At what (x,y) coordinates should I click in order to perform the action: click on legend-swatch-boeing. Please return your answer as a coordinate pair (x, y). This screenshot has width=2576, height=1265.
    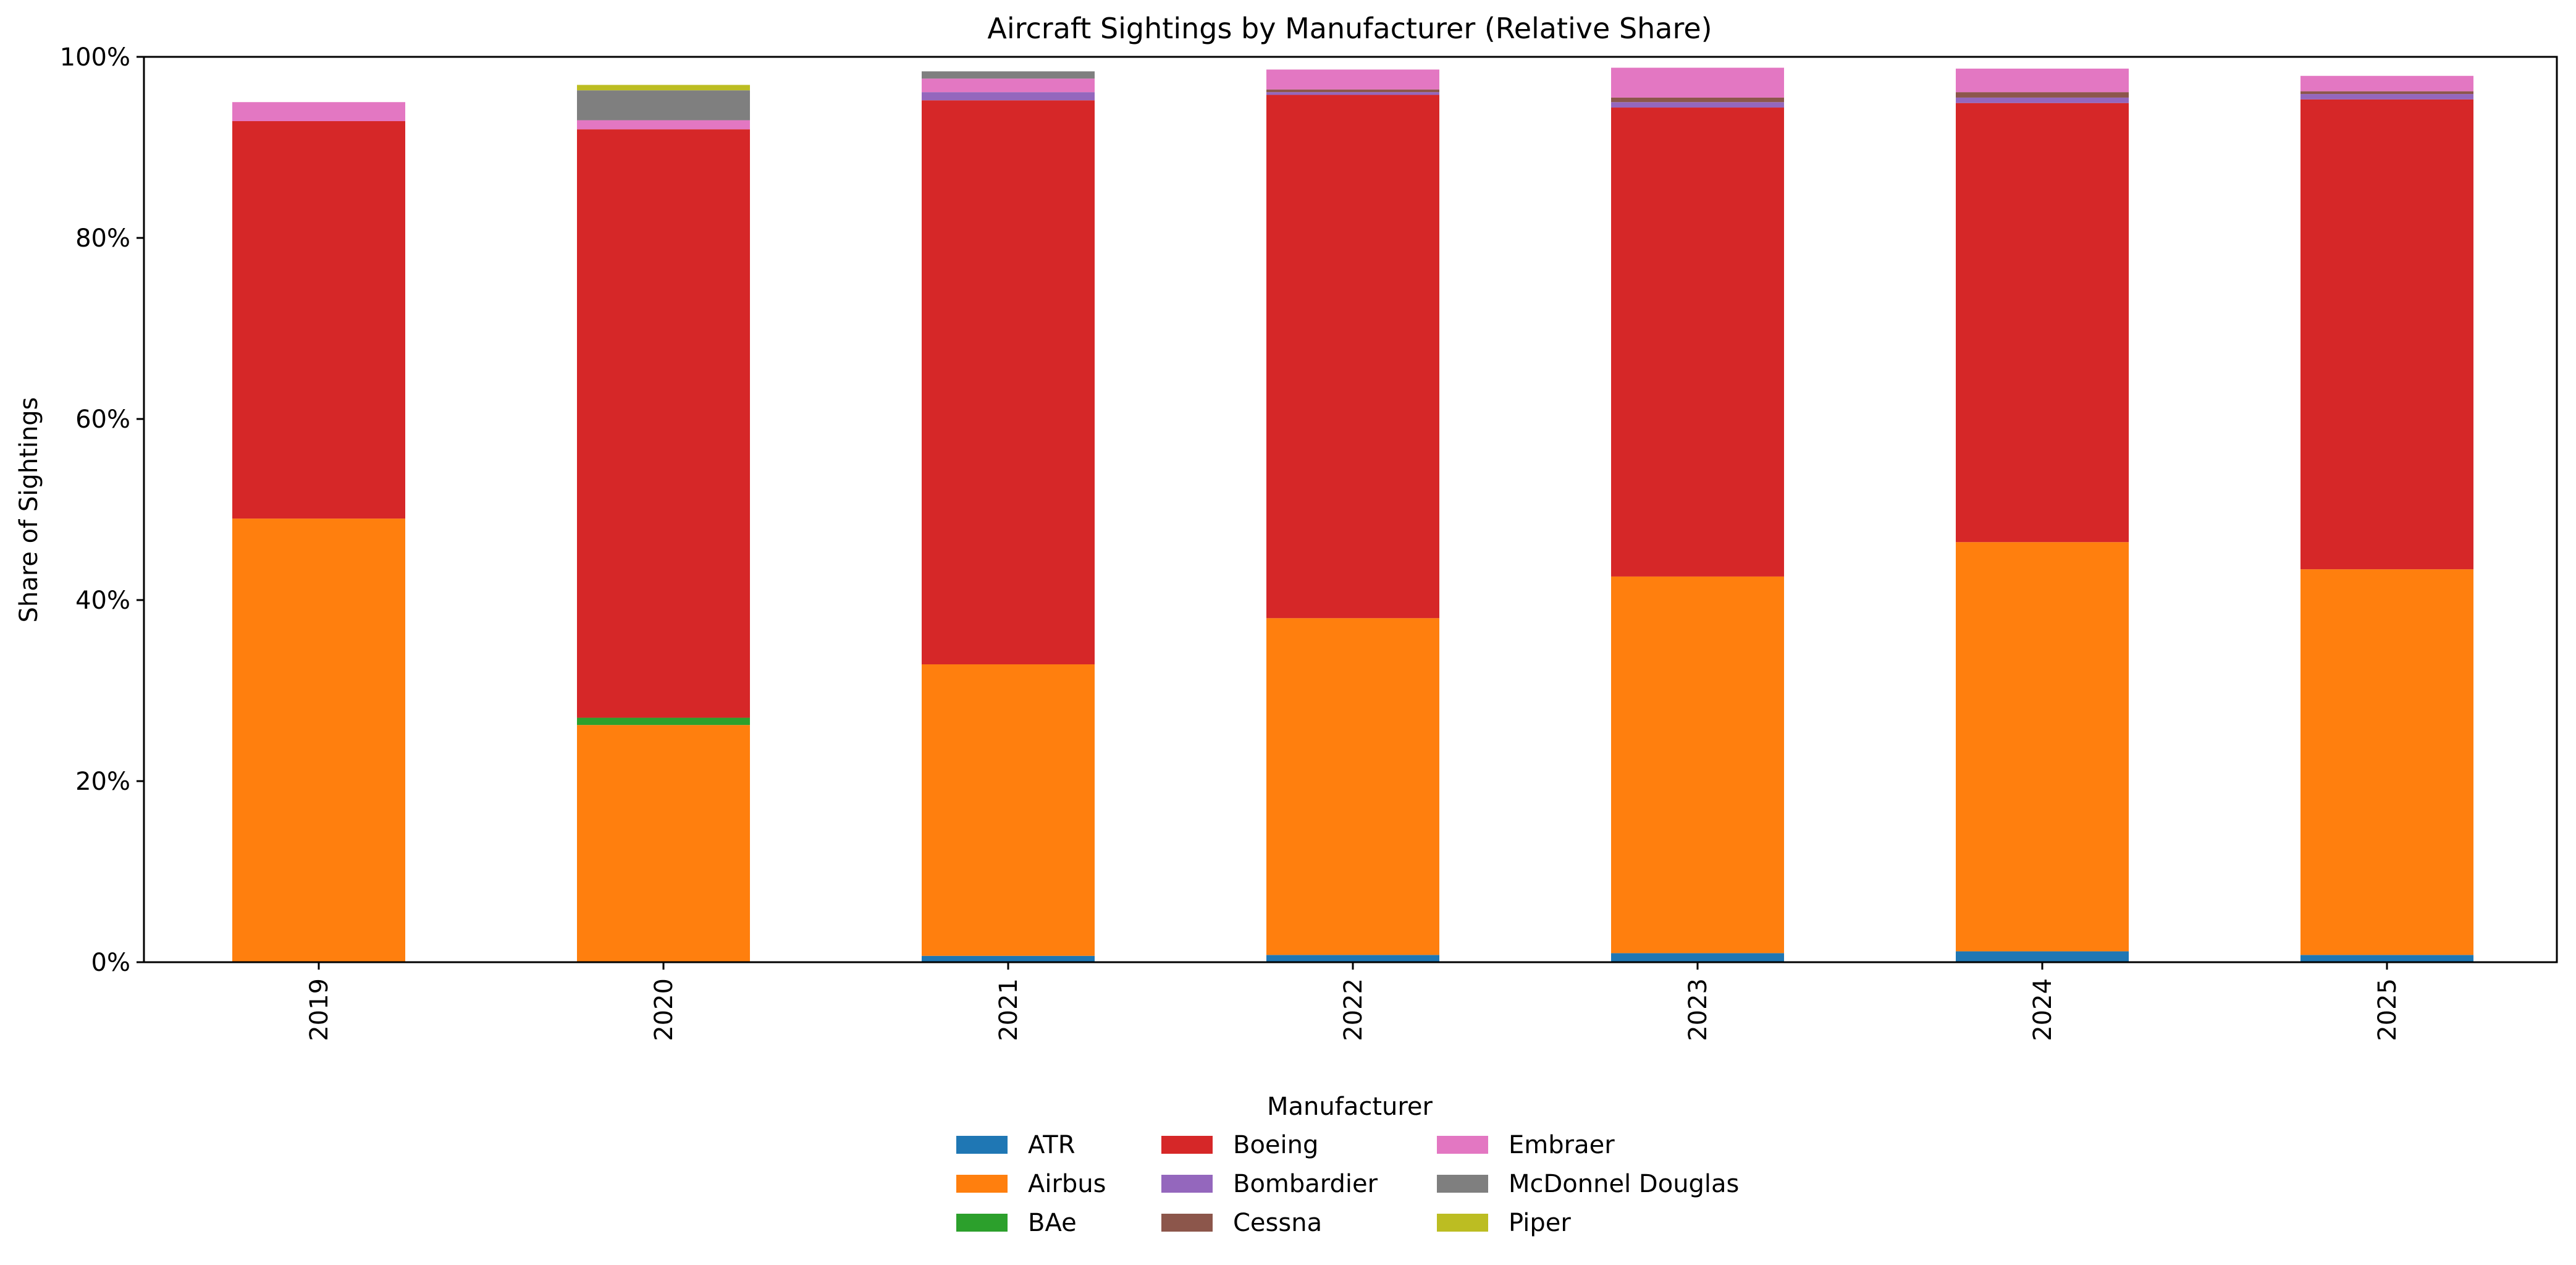
    Looking at the image, I should click on (1187, 1145).